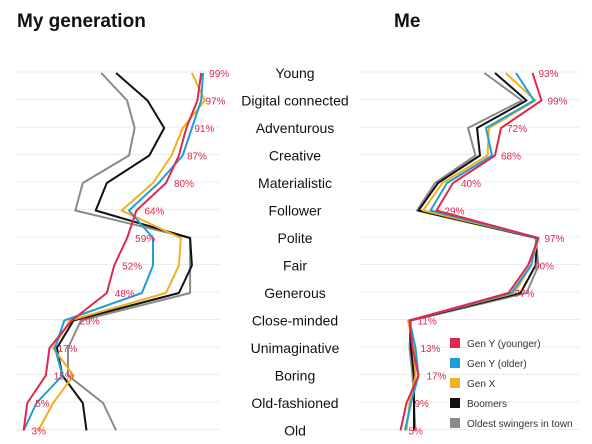 The image size is (592, 444). I want to click on category-label: Fair, so click(295, 266).